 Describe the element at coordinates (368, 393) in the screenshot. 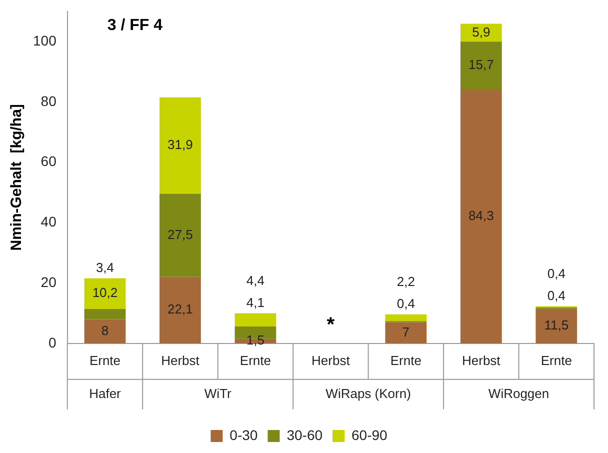

I see `text: WiRaps (Korn)` at that location.